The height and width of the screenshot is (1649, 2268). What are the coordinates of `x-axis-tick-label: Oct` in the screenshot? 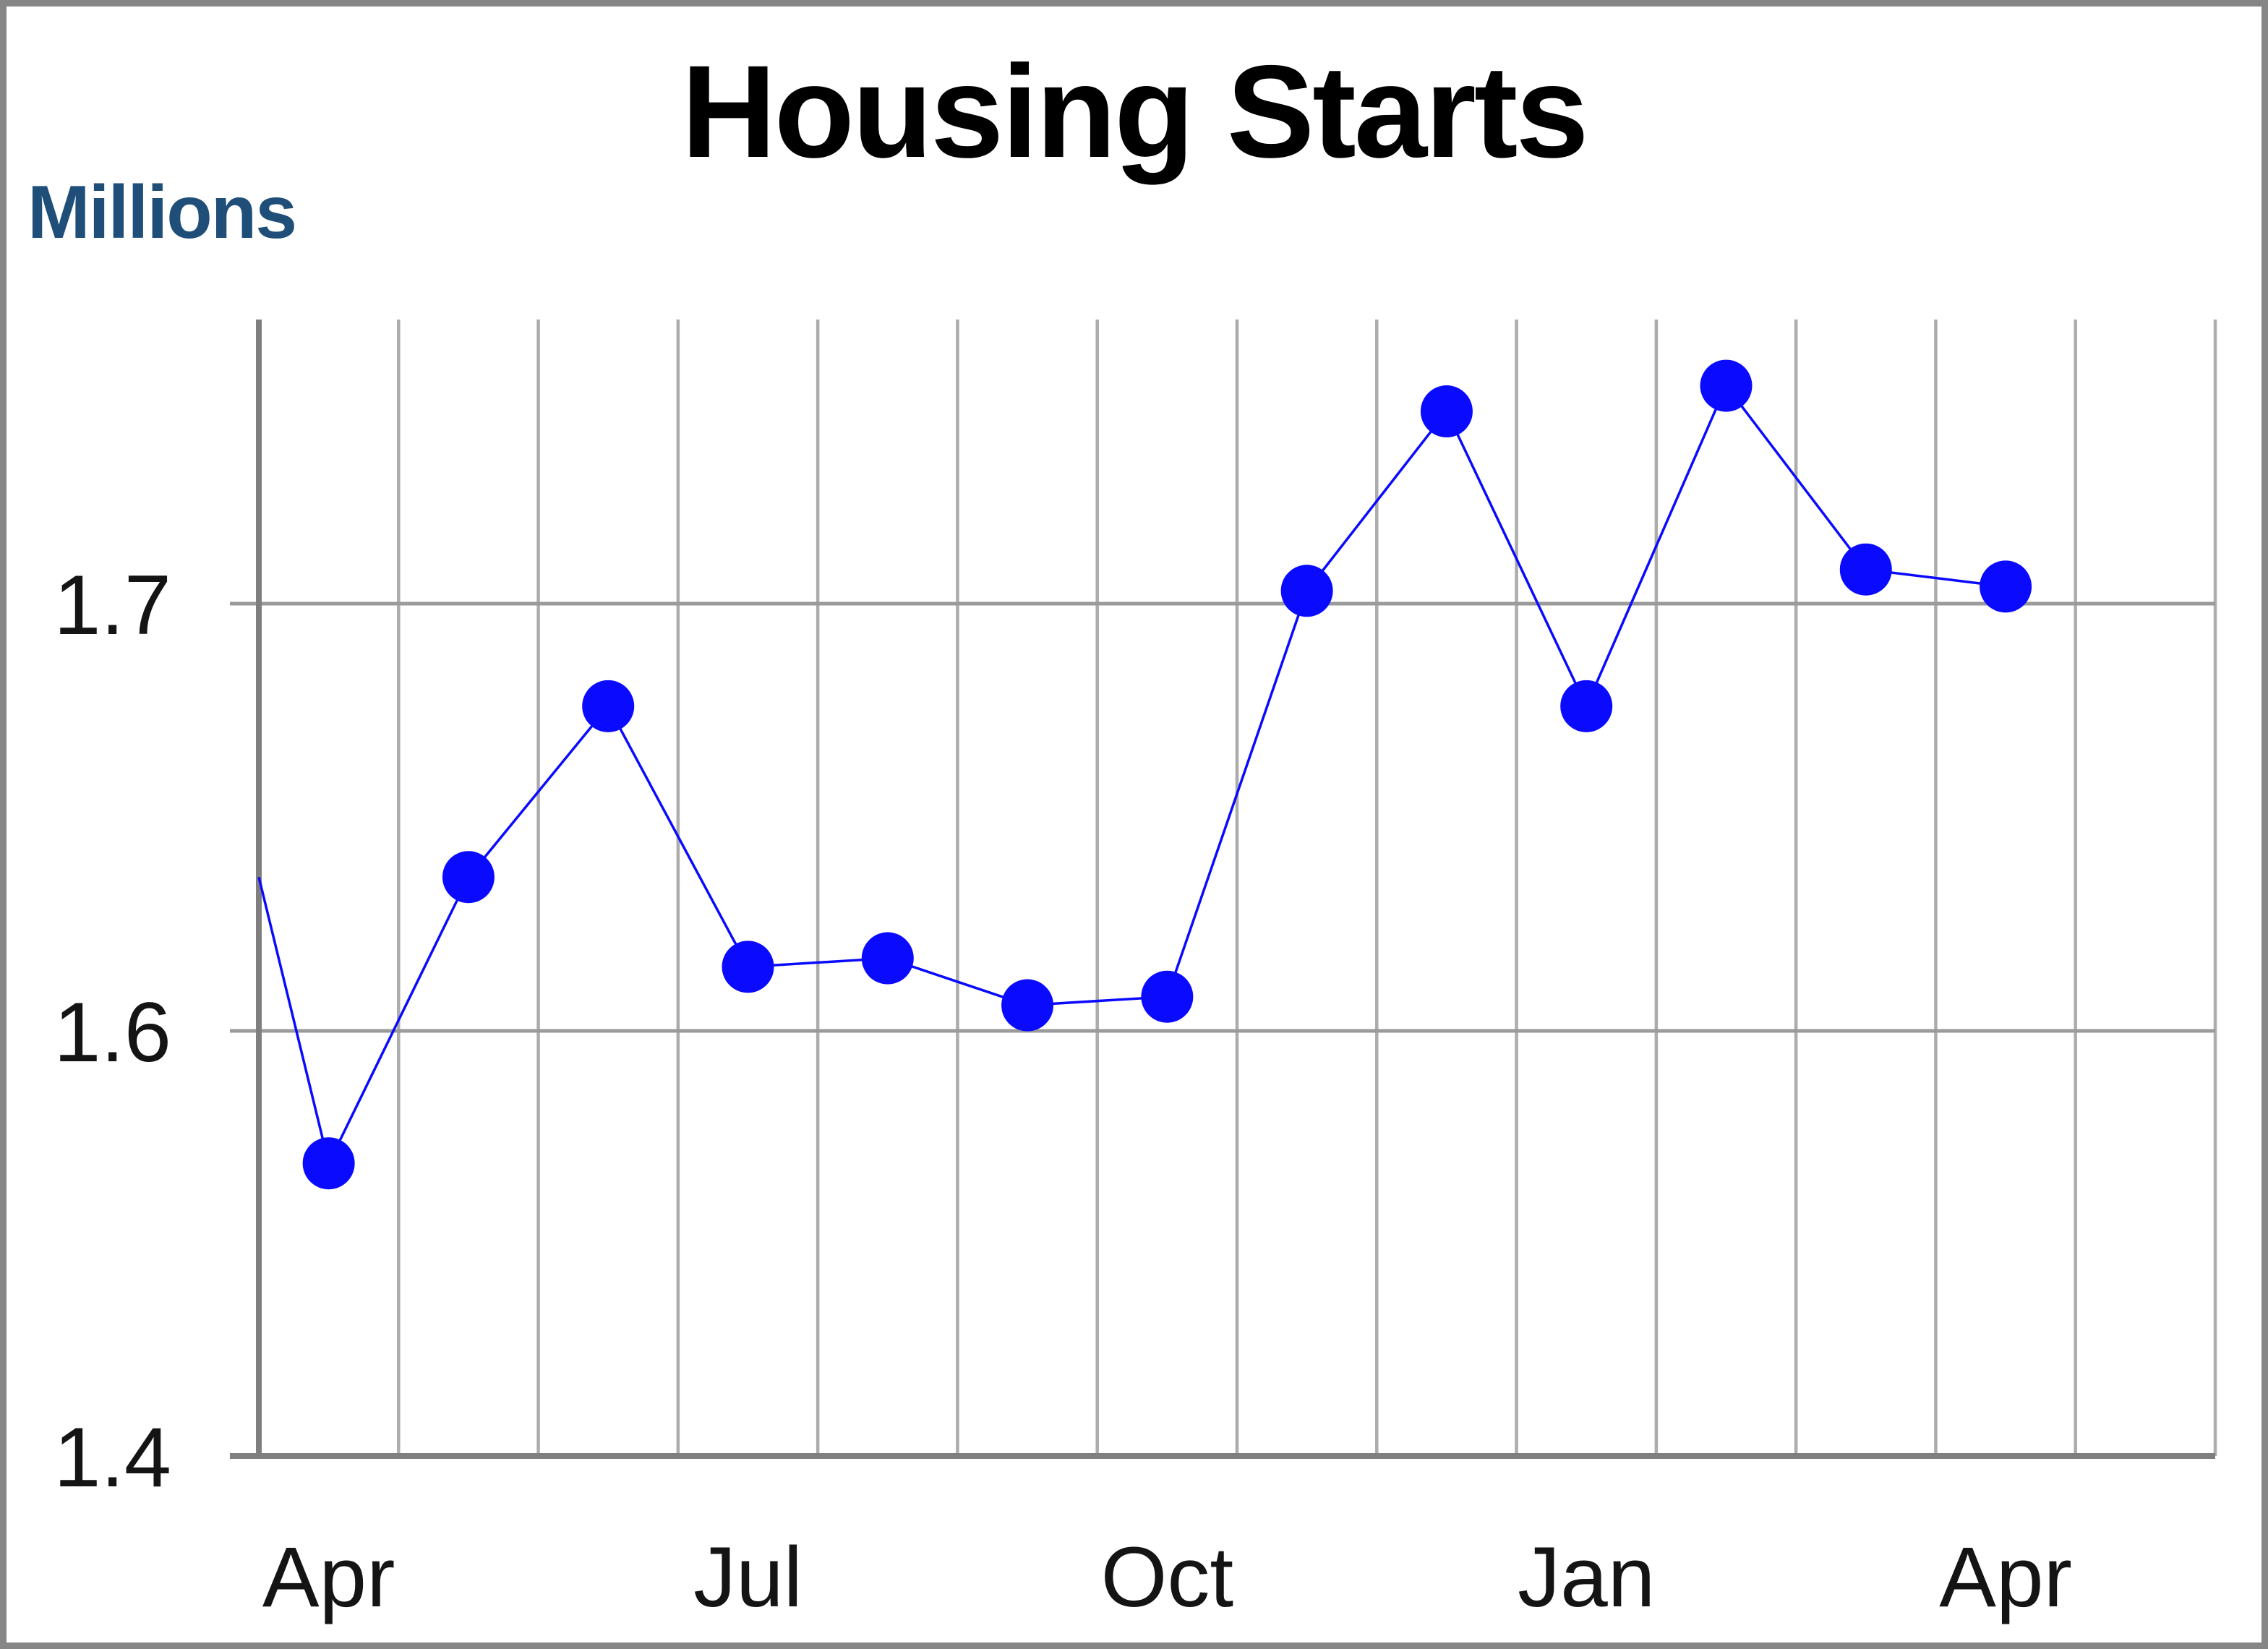 It's located at (1167, 1577).